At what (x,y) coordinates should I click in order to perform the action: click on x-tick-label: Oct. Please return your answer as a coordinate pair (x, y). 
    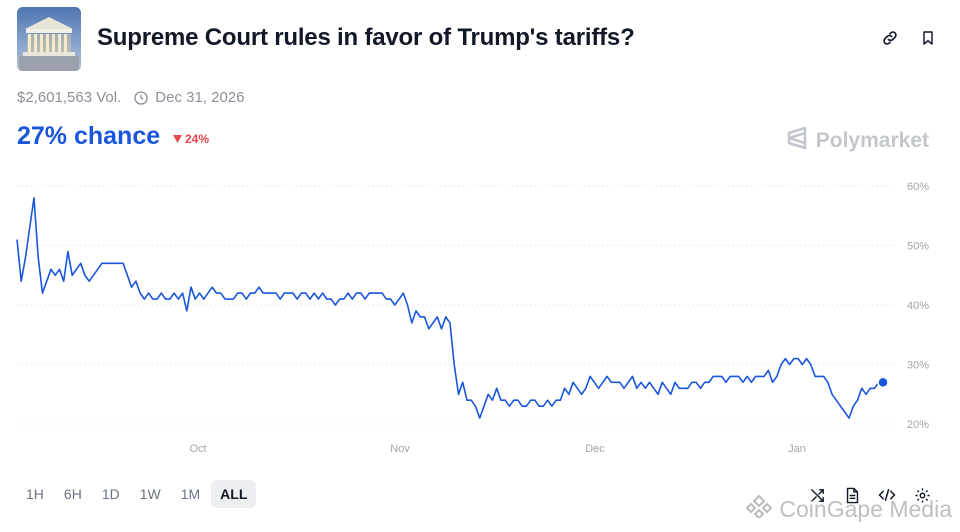
    Looking at the image, I should click on (197, 449).